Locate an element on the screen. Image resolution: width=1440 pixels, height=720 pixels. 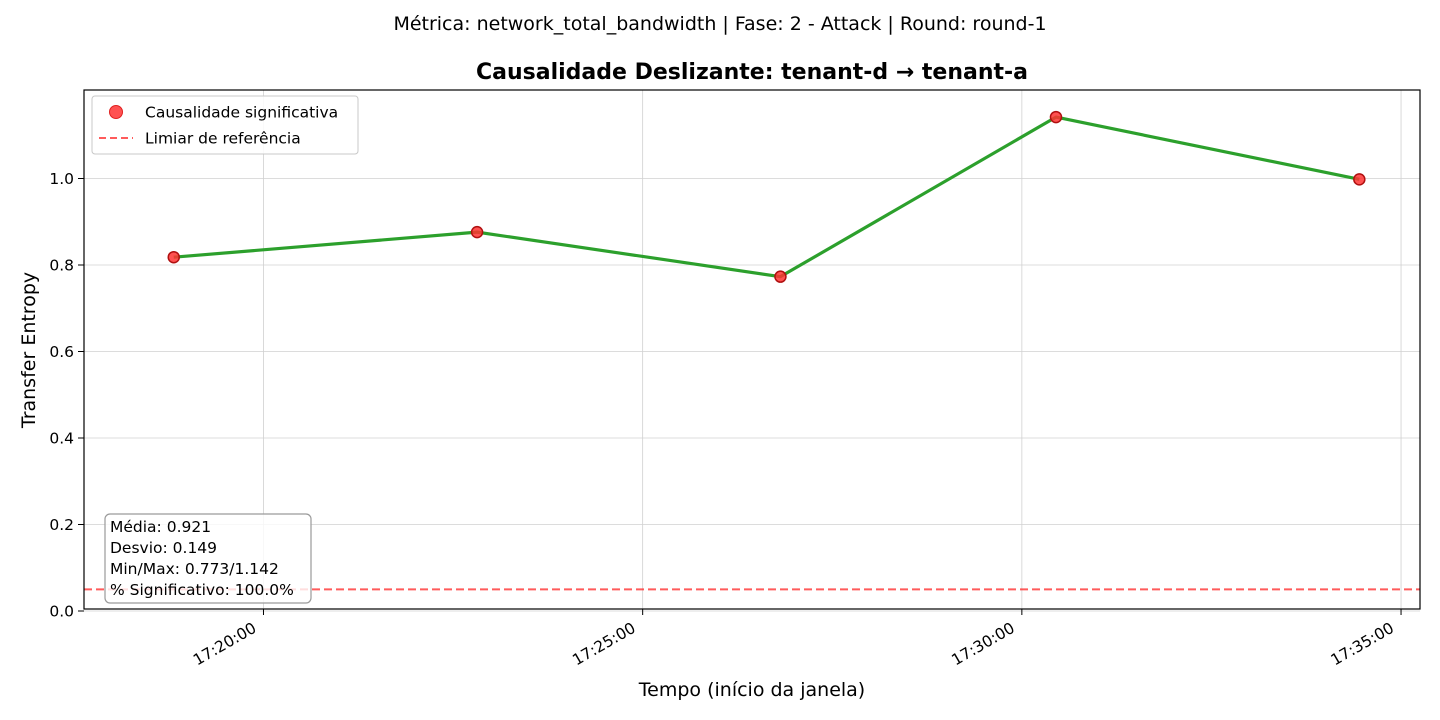
y-tick-label: 0.2 is located at coordinates (61, 525).